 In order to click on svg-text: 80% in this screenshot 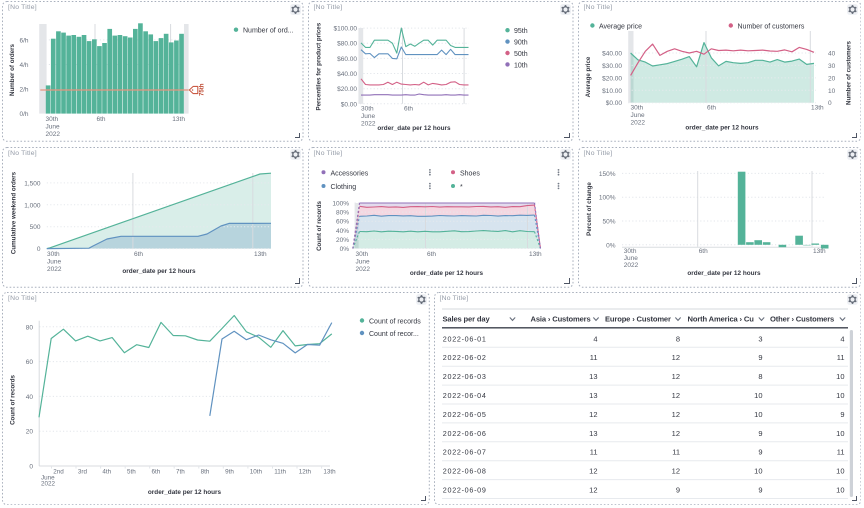, I will do `click(341, 212)`.